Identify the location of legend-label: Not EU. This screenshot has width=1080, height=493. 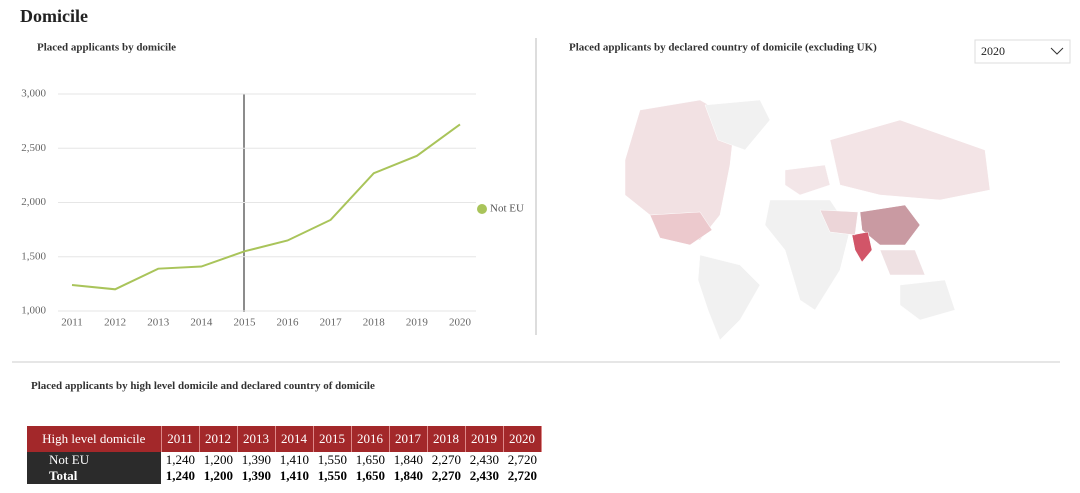
(507, 209).